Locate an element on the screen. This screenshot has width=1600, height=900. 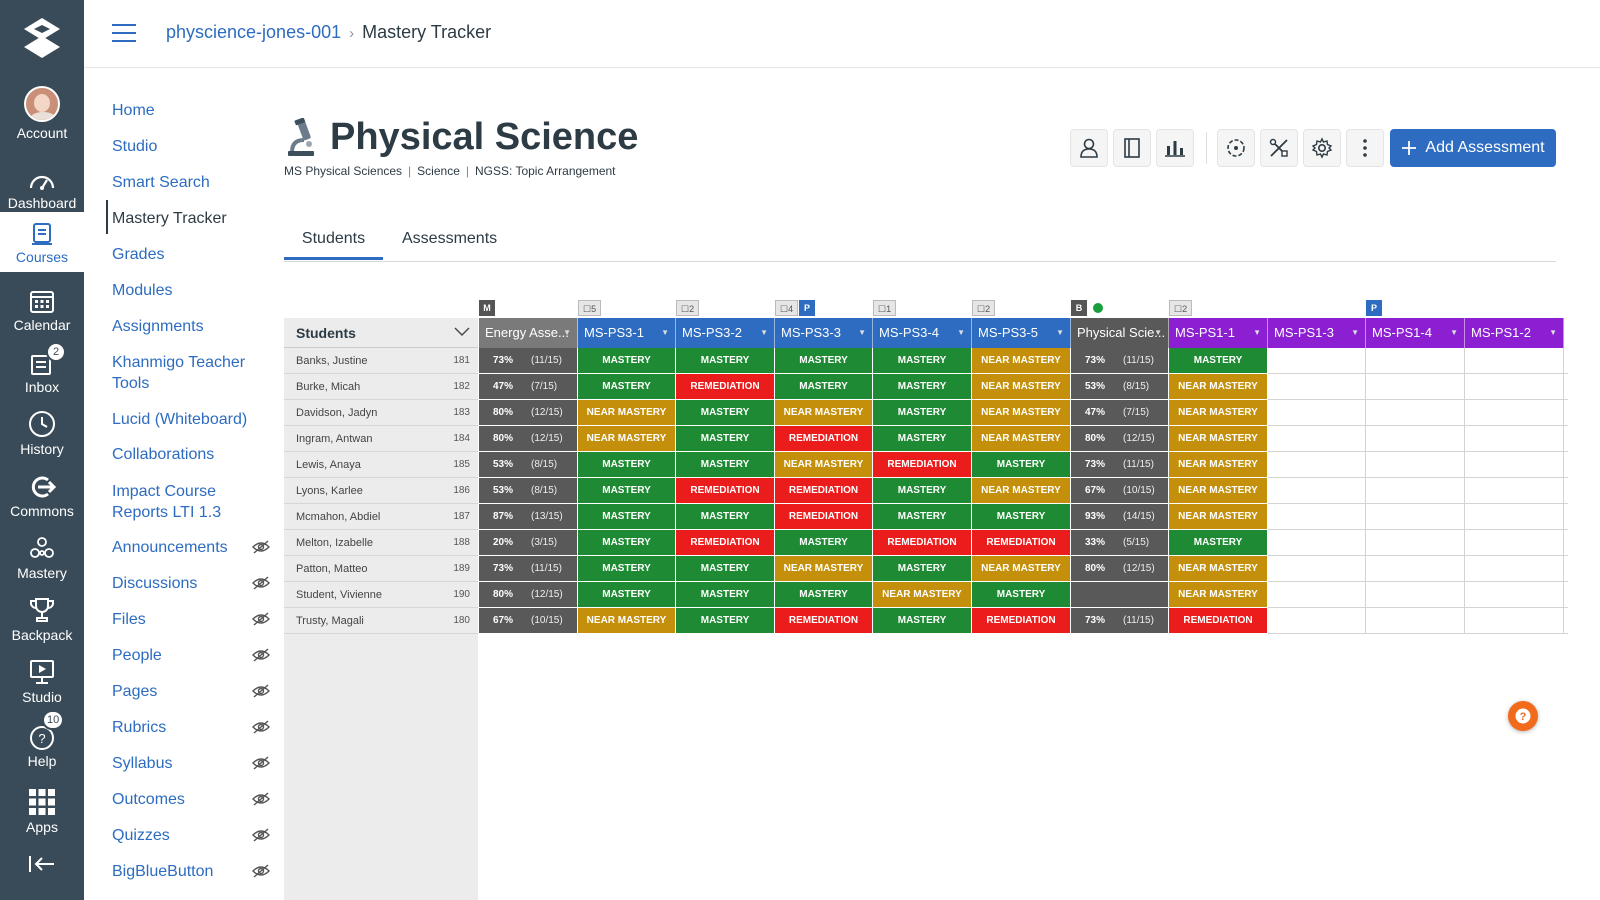
column-header: MS-PS1-1 ▼ is located at coordinates (1218, 333).